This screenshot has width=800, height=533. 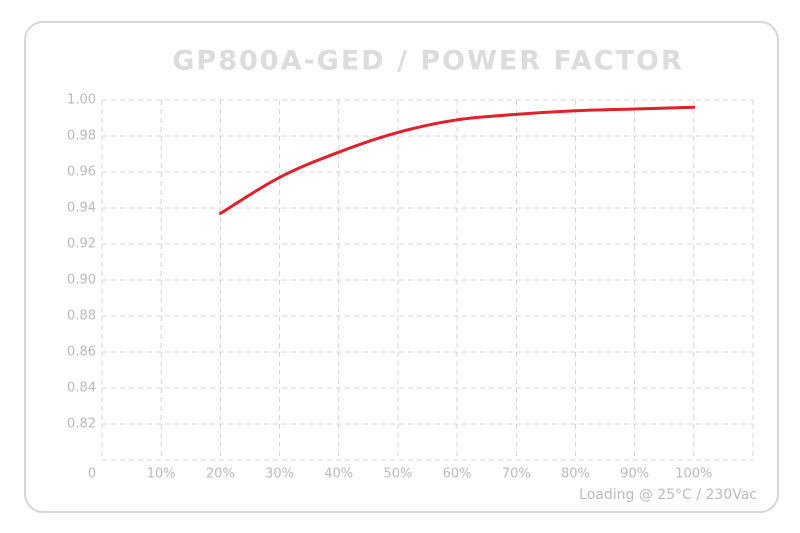 What do you see at coordinates (516, 474) in the screenshot?
I see `x-tick-label: 70%` at bounding box center [516, 474].